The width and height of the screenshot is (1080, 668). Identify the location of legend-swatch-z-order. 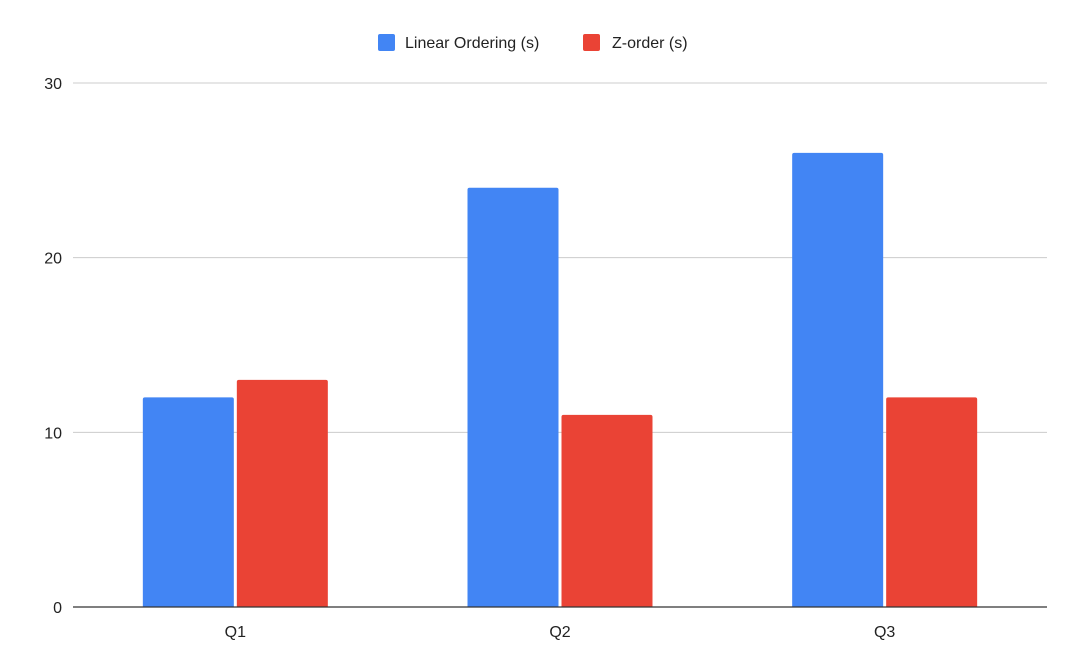
(591, 42).